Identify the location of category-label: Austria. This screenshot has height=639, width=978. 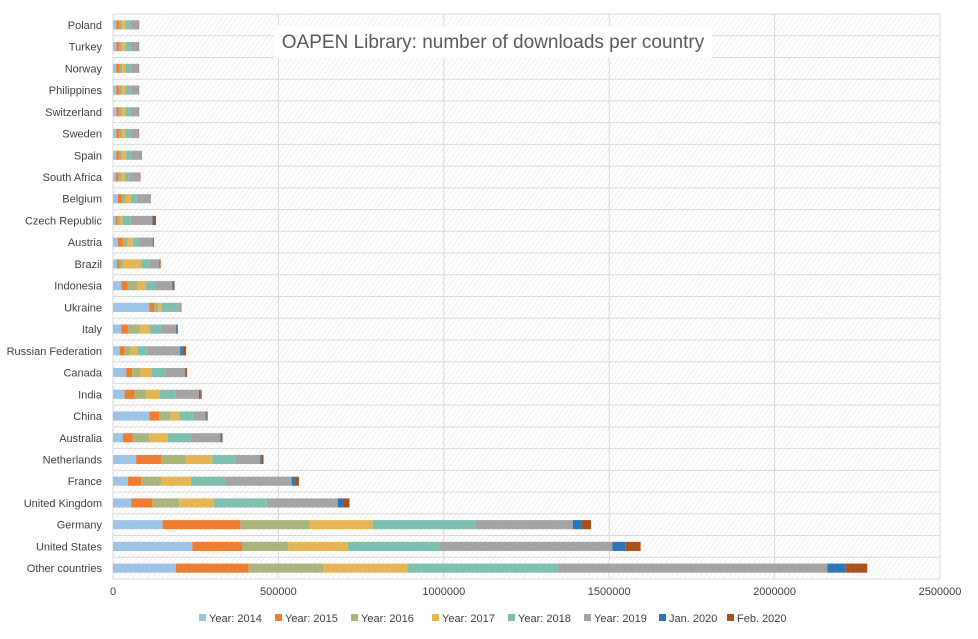
(85, 243).